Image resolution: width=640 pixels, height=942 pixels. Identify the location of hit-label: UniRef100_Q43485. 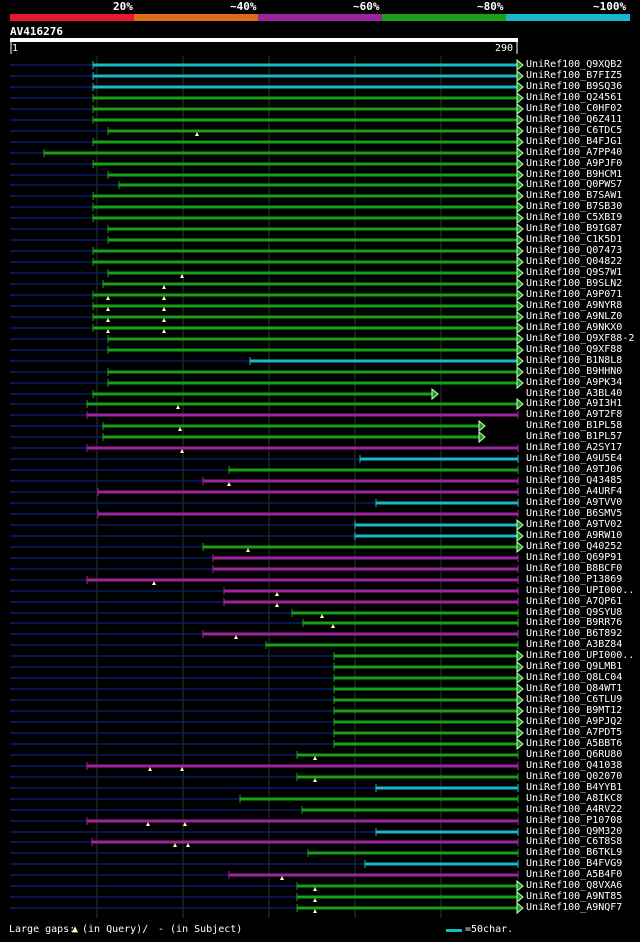
(574, 480).